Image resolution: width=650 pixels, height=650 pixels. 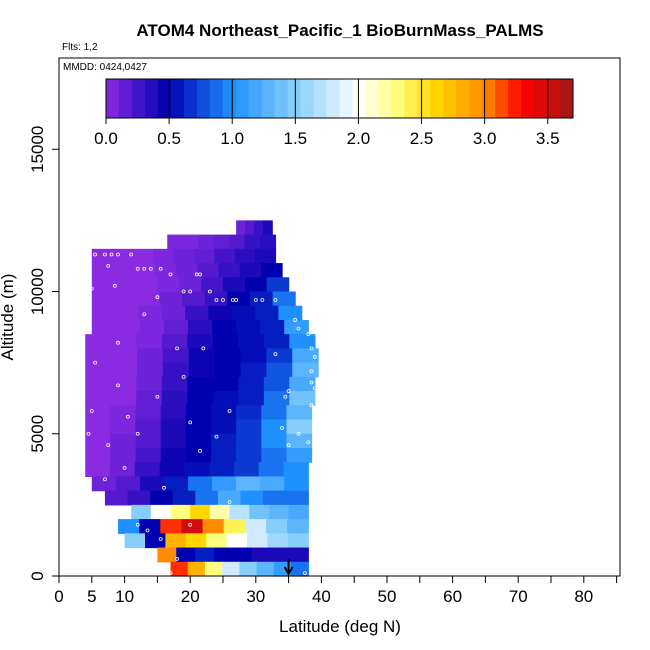 I want to click on x-tick-label: 40, so click(x=321, y=596).